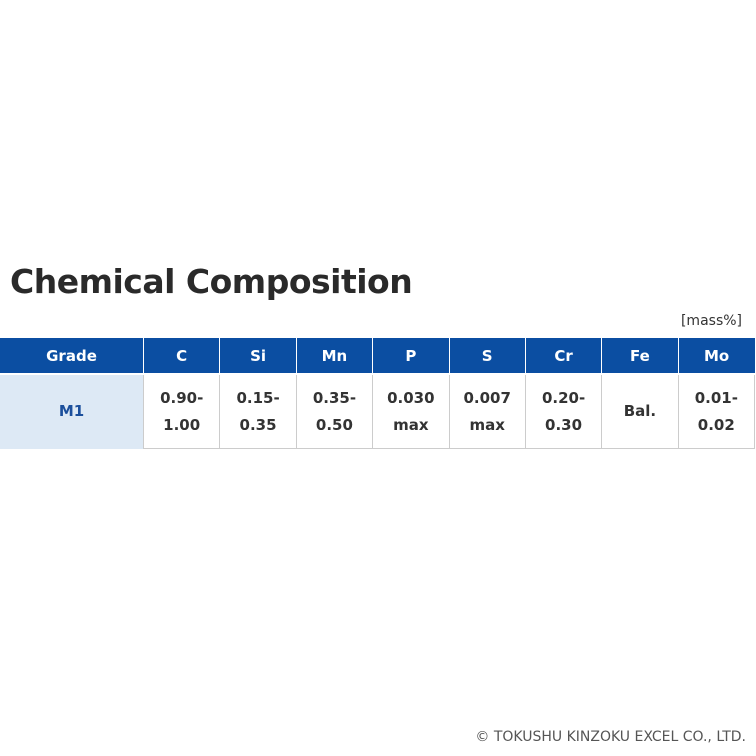  Describe the element at coordinates (334, 356) in the screenshot. I see `column-header: Mn` at that location.